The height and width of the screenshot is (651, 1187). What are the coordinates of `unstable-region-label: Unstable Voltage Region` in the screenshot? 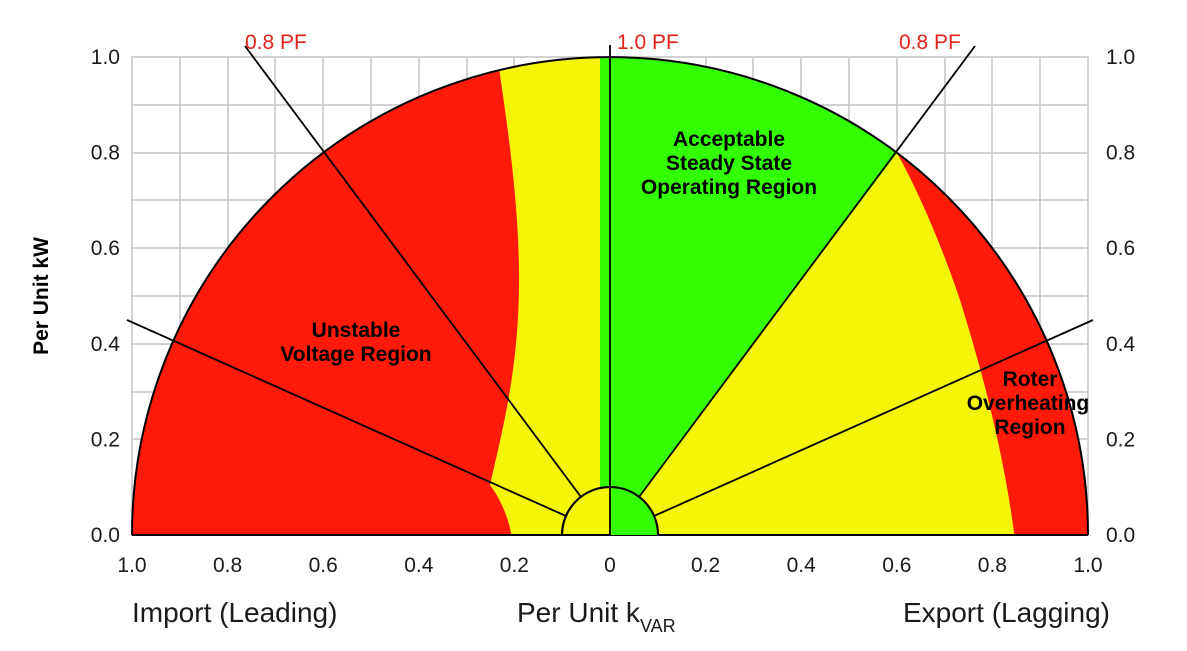 It's located at (355, 342).